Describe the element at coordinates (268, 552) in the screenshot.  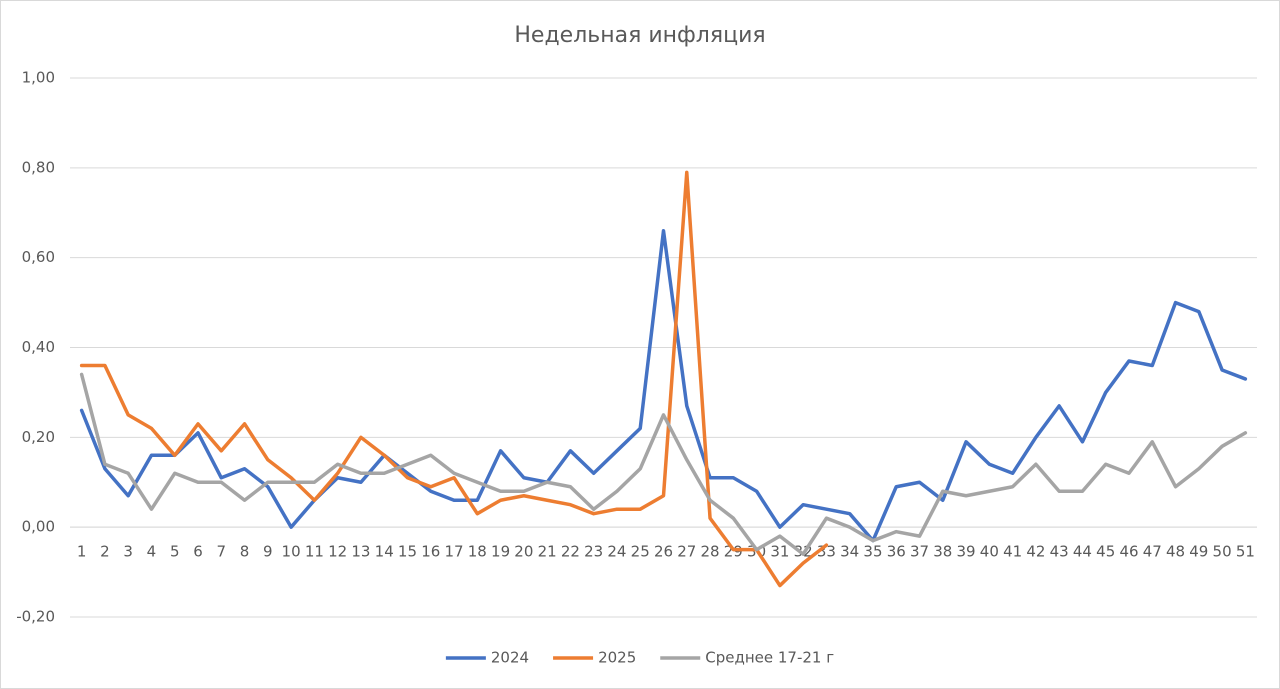
I see `x-tick-label: 9` at that location.